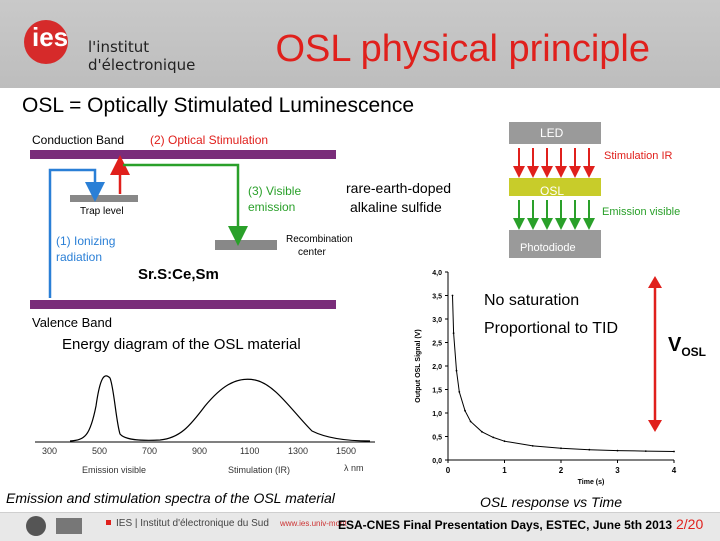 The image size is (720, 541). What do you see at coordinates (319, 239) in the screenshot?
I see `recombination-label-1: Recombination` at bounding box center [319, 239].